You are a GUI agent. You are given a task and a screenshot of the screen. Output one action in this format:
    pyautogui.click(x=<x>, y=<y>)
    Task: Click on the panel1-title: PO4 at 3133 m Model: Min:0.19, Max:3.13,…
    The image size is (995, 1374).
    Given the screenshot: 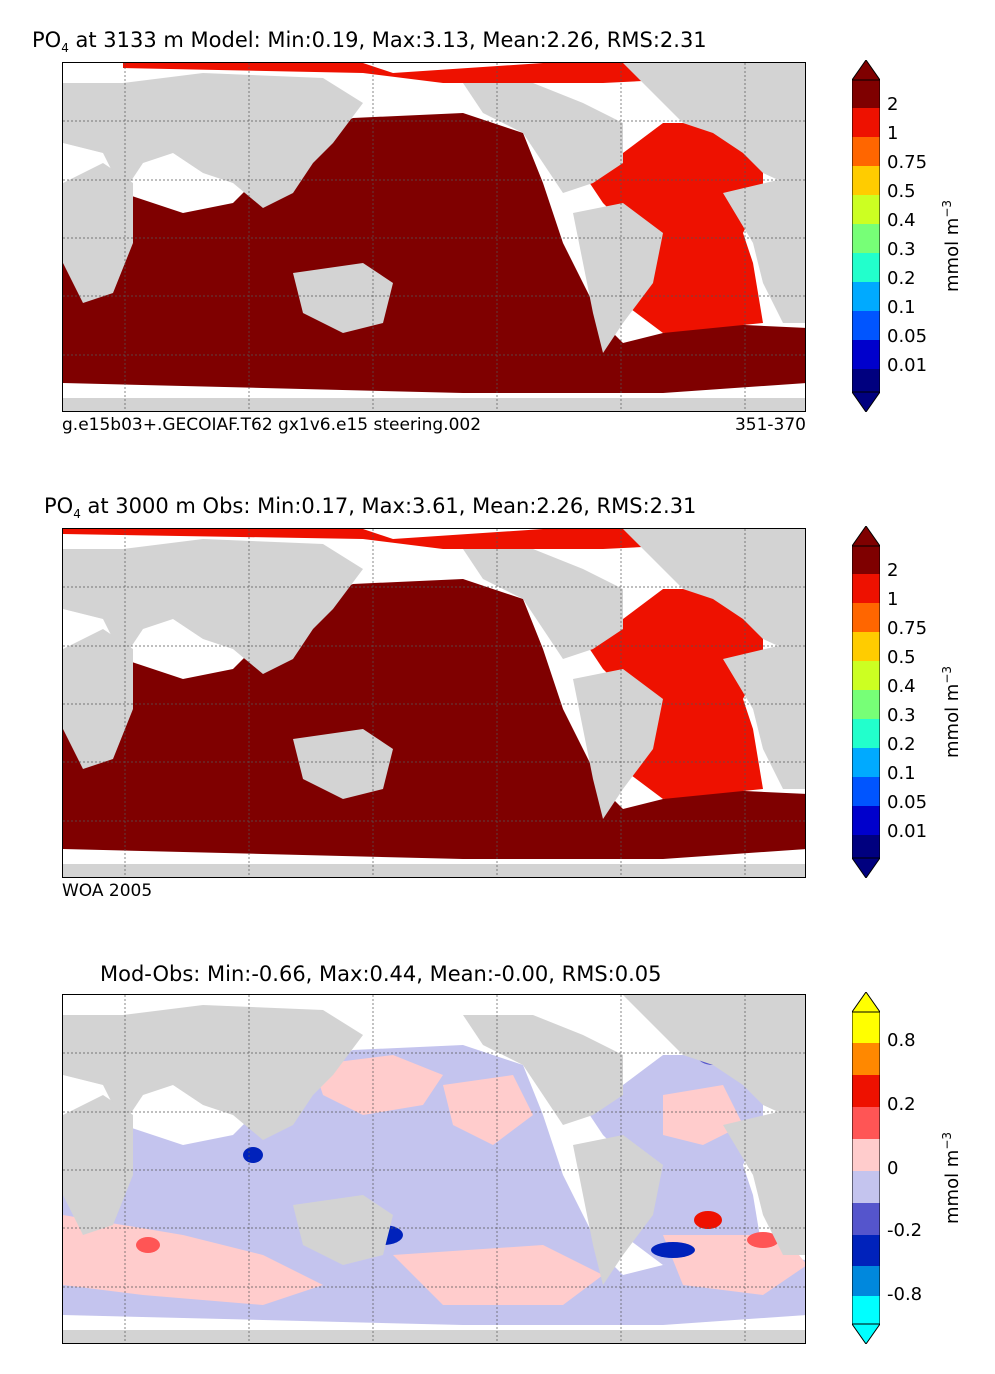 What is the action you would take?
    pyautogui.click(x=369, y=42)
    